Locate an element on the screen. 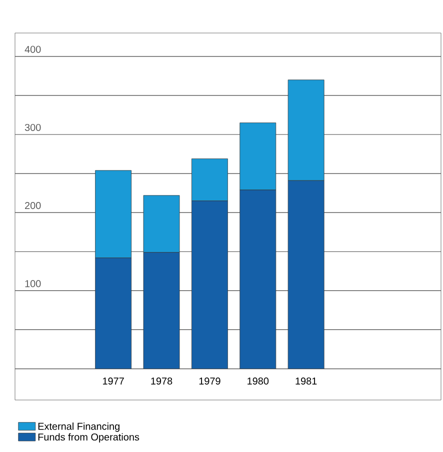  y-tick-label: 100 is located at coordinates (33, 284).